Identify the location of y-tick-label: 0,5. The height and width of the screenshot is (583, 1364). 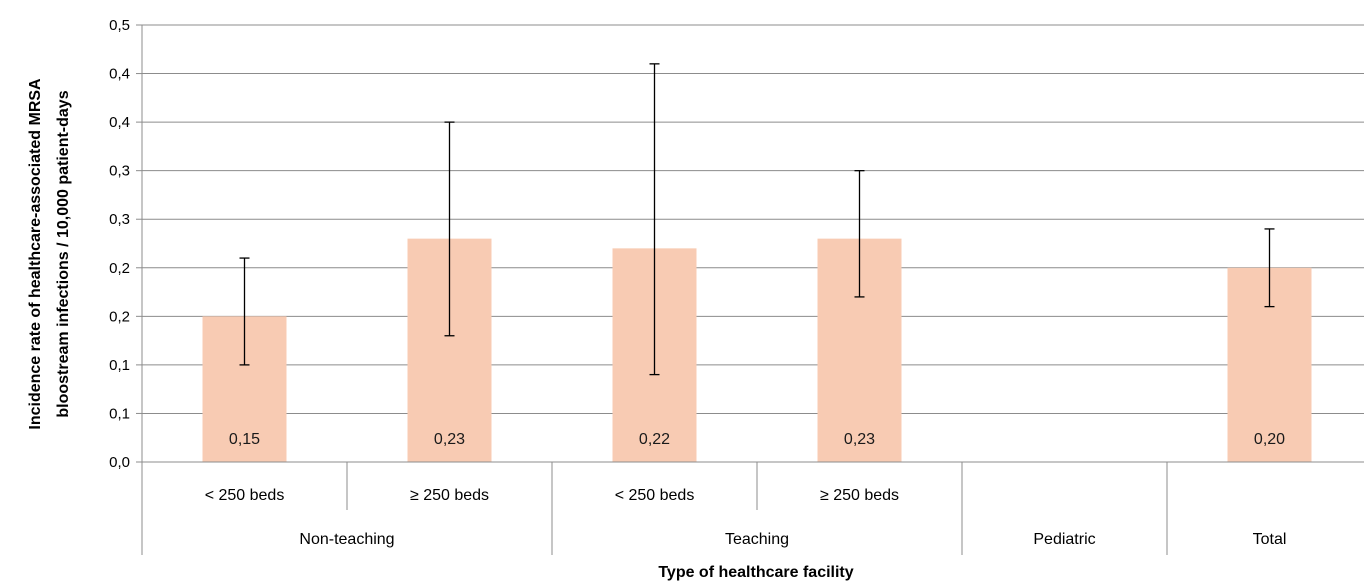
(119, 25).